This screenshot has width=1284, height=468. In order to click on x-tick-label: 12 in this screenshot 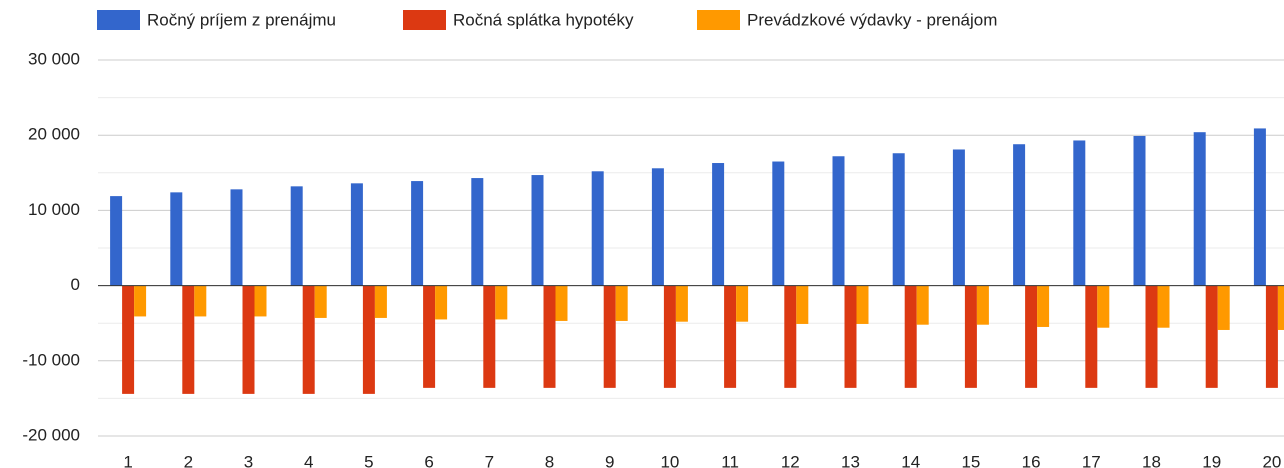, I will do `click(790, 460)`.